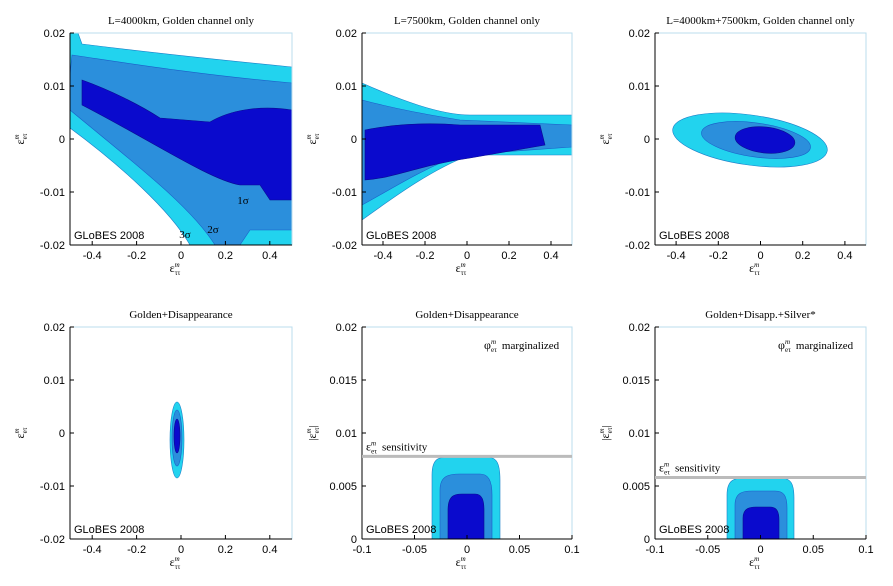 This screenshot has height=586, width=893. I want to click on panel-title: L=4000km, Golden channel only, so click(181, 21).